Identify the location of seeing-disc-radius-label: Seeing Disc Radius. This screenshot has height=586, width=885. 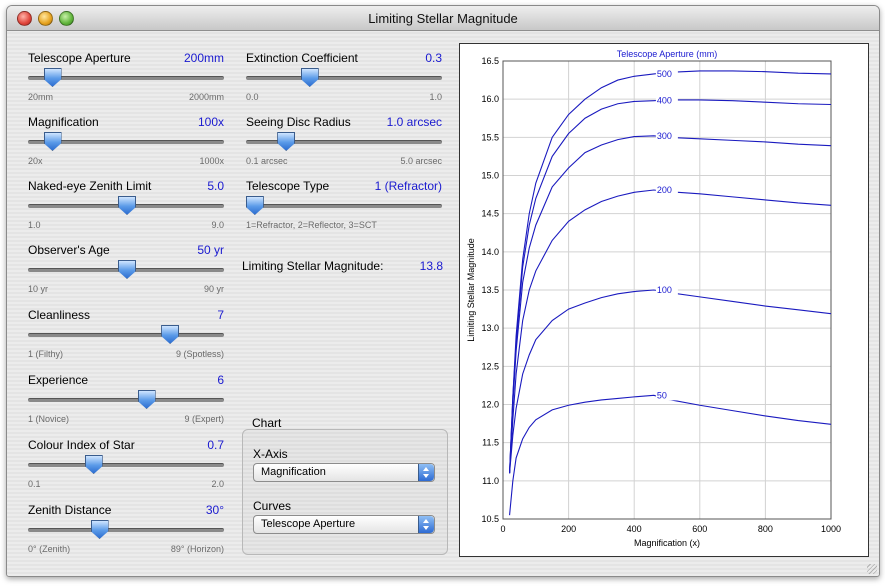
(298, 122).